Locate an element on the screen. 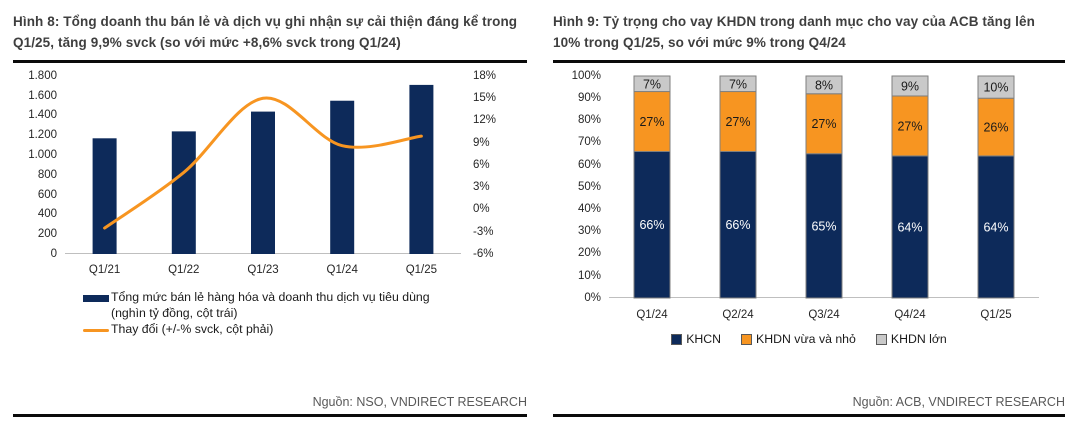 Image resolution: width=1077 pixels, height=435 pixels. figure9-title-rule is located at coordinates (809, 61).